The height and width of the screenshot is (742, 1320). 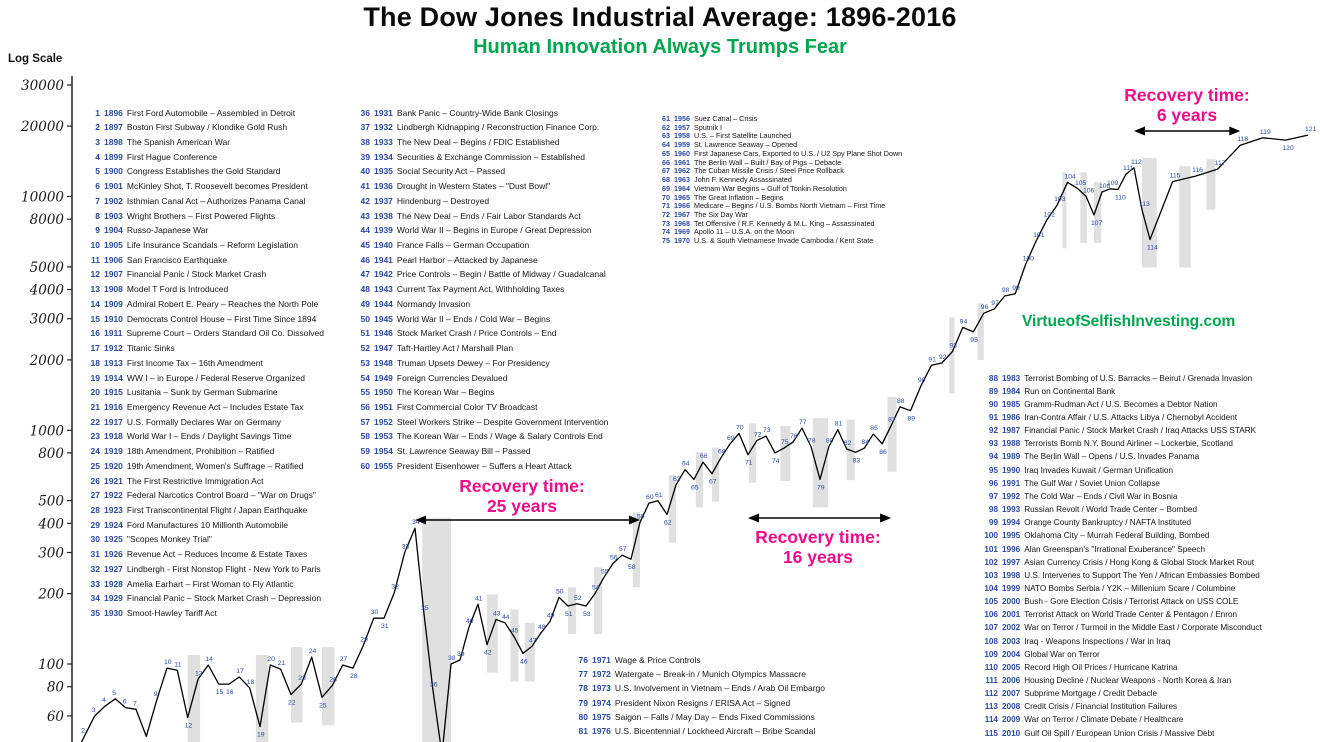 What do you see at coordinates (365, 392) in the screenshot?
I see `event-number: 55` at bounding box center [365, 392].